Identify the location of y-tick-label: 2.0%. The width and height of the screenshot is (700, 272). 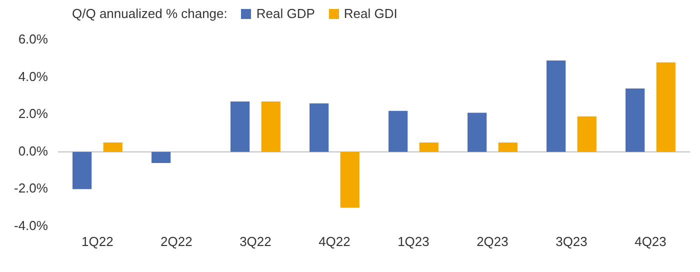
(33, 114).